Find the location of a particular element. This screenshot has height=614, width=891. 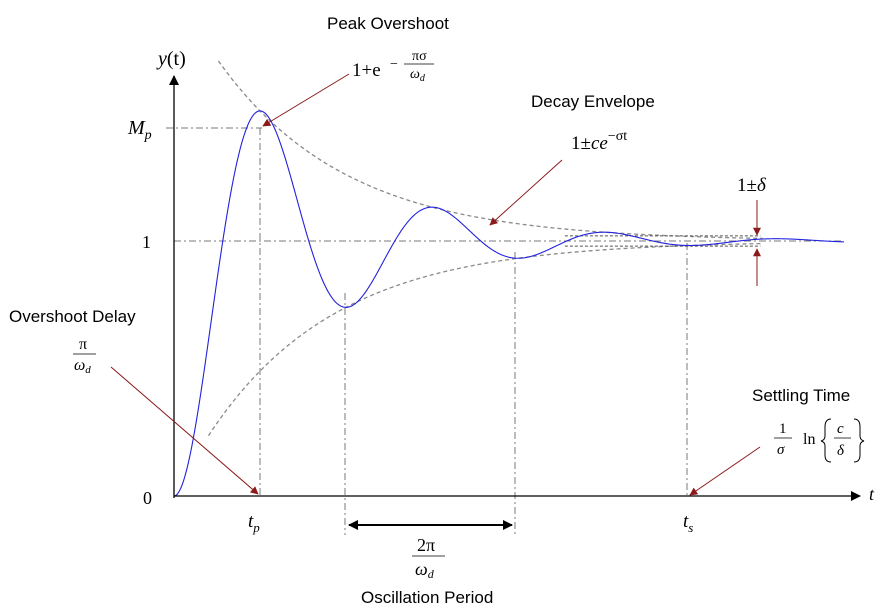

decay-envelope-arrow is located at coordinates (526, 192).